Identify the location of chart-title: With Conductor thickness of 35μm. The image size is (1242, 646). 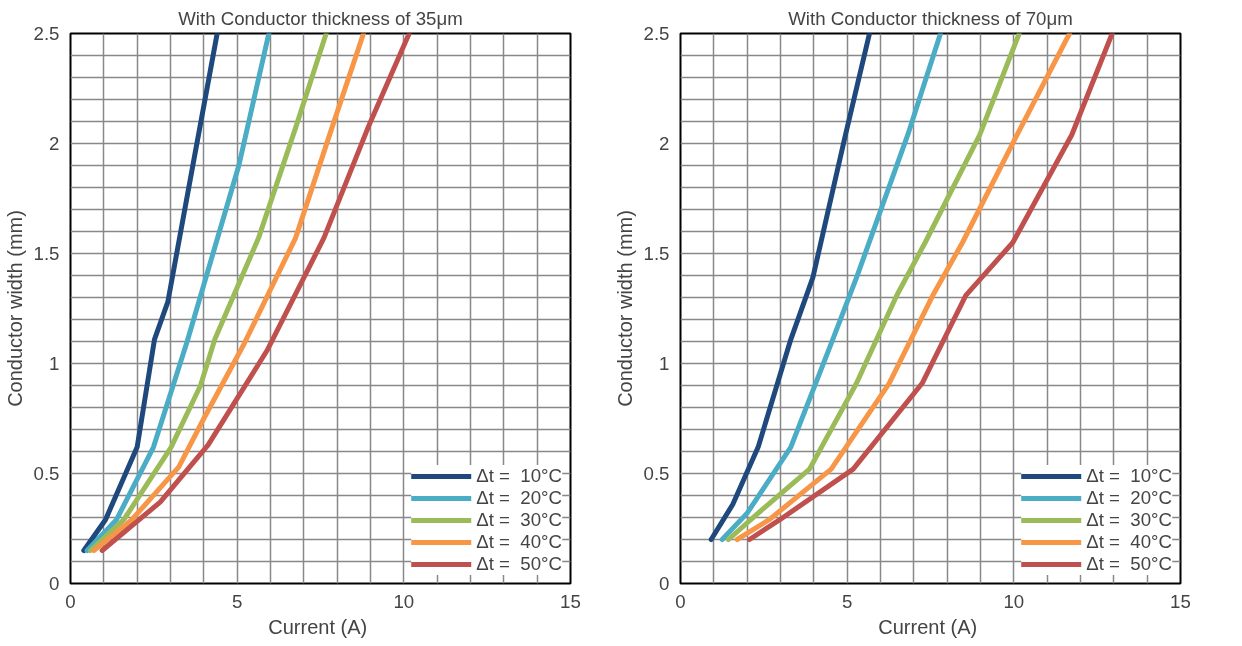
(320, 18).